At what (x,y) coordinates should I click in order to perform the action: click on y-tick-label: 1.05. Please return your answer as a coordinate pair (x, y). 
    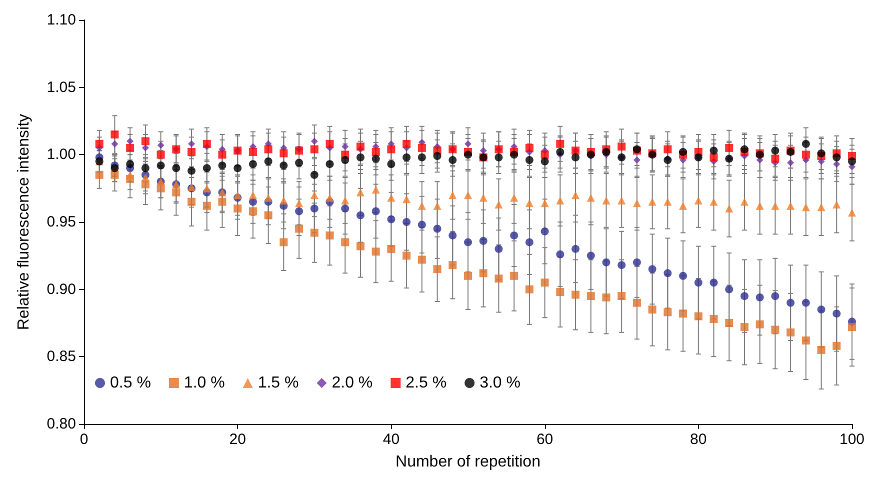
    Looking at the image, I should click on (61, 87).